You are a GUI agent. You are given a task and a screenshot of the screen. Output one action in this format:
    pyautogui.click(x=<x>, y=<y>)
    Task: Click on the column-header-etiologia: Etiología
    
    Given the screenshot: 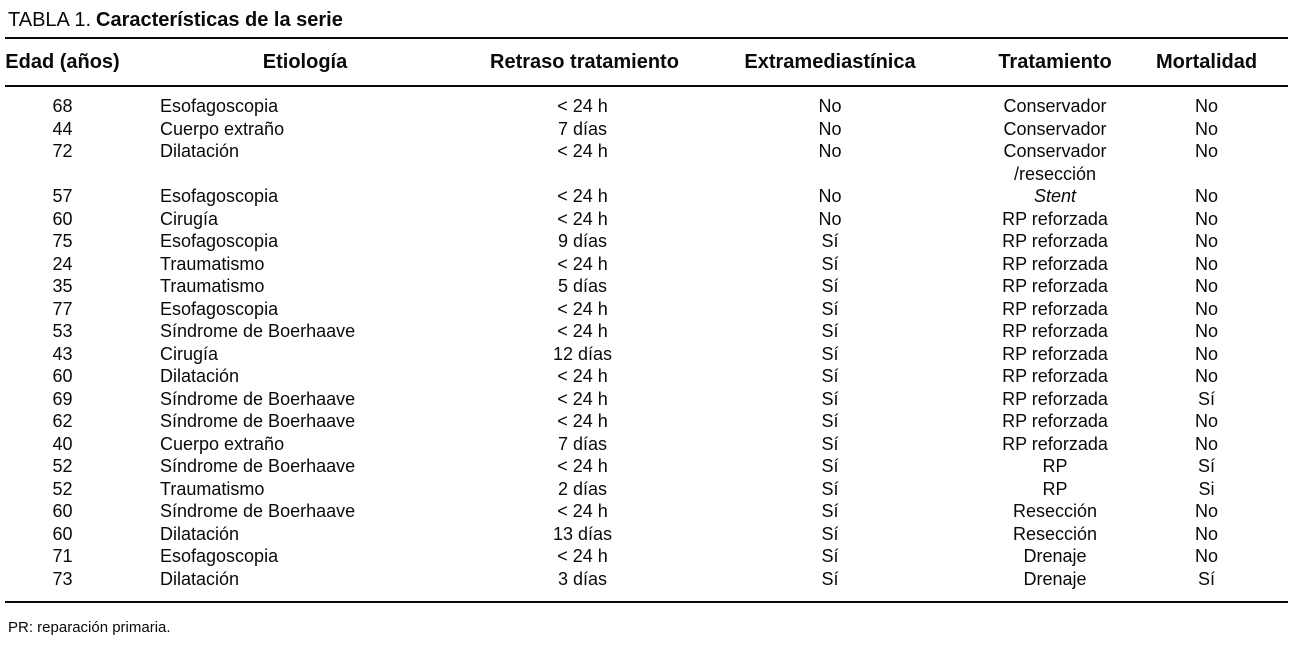 What is the action you would take?
    pyautogui.click(x=305, y=62)
    